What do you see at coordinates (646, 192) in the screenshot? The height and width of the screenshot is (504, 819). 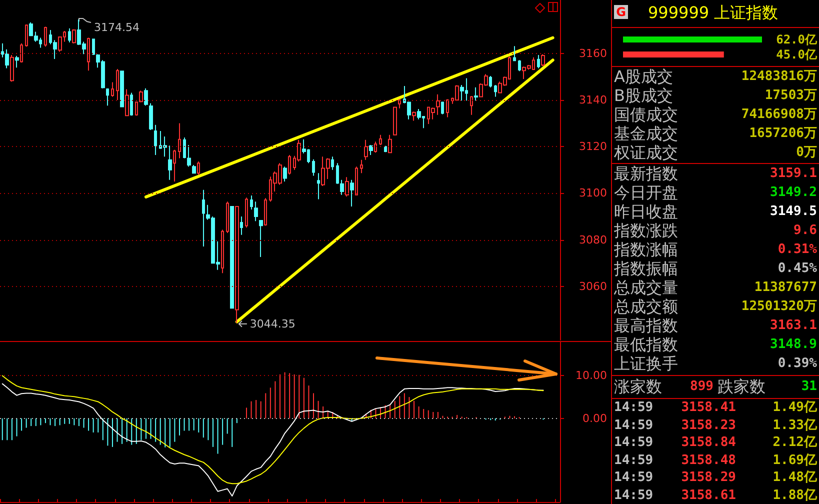 I see `category-label: 今日开盘` at bounding box center [646, 192].